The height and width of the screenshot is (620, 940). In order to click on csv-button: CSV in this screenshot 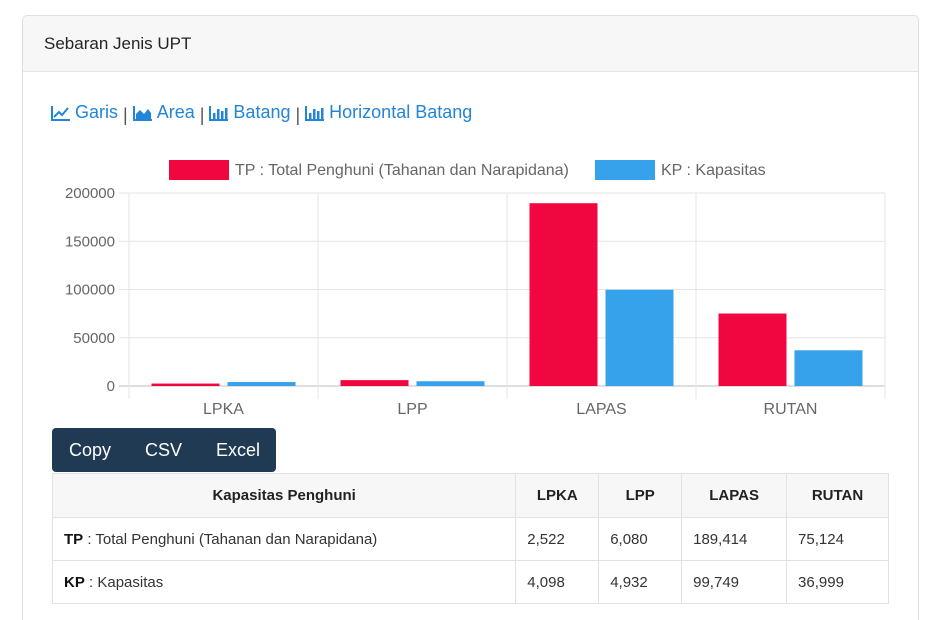, I will do `click(164, 450)`.